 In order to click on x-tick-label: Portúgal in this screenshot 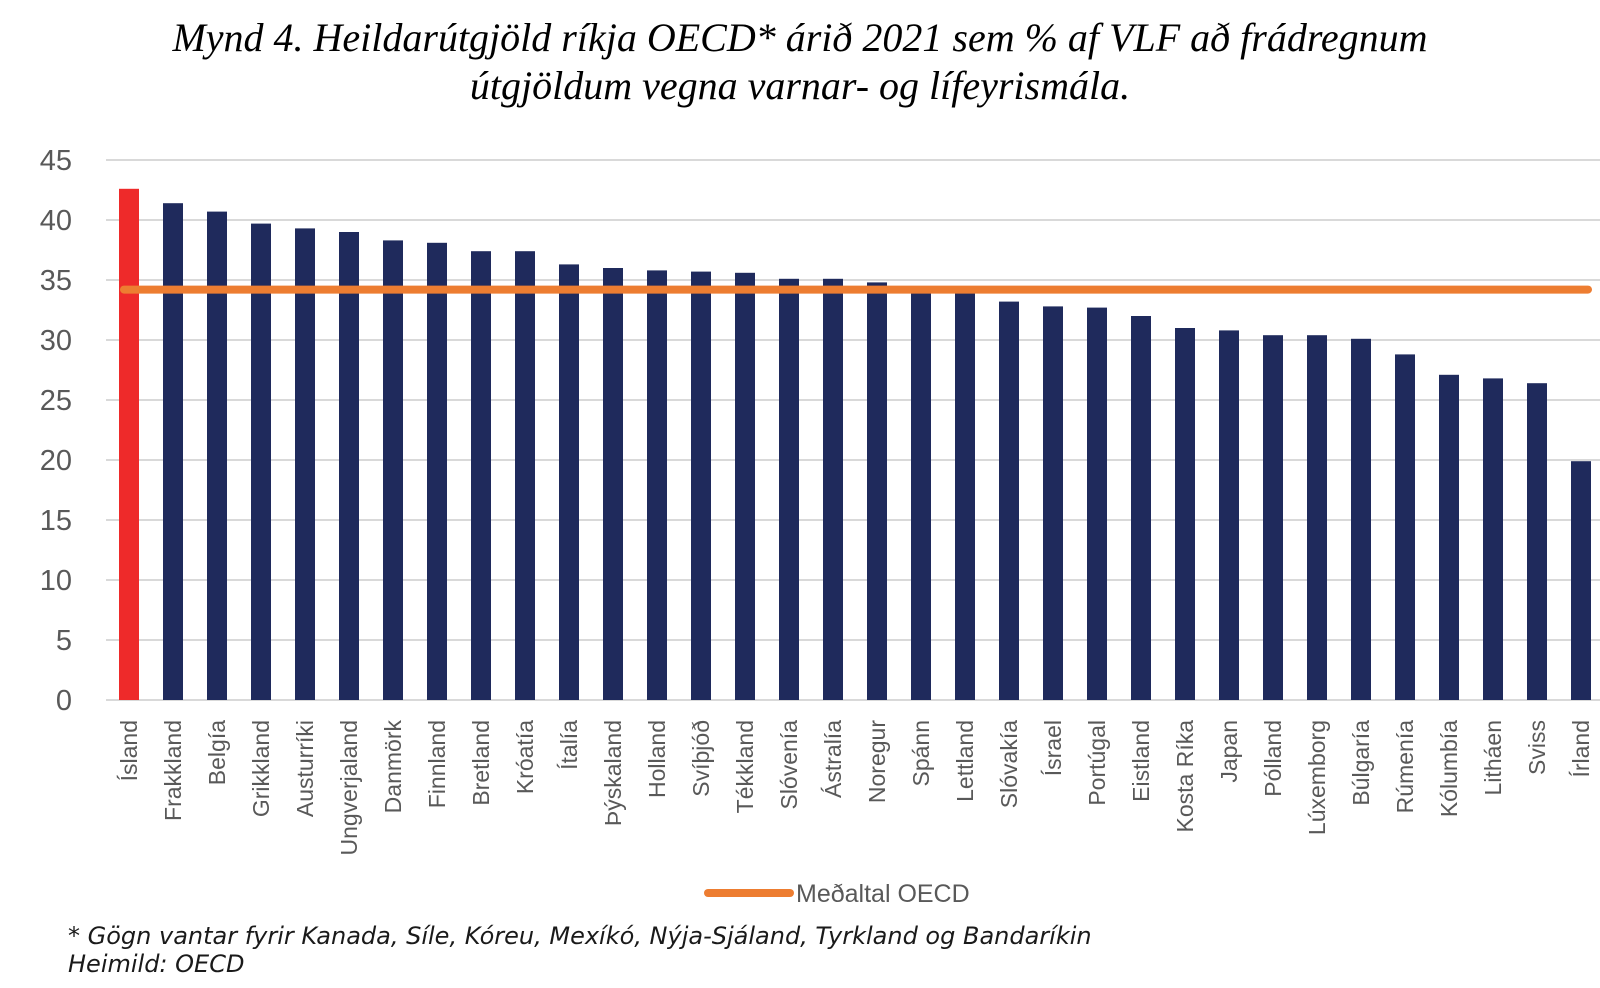, I will do `click(1097, 763)`.